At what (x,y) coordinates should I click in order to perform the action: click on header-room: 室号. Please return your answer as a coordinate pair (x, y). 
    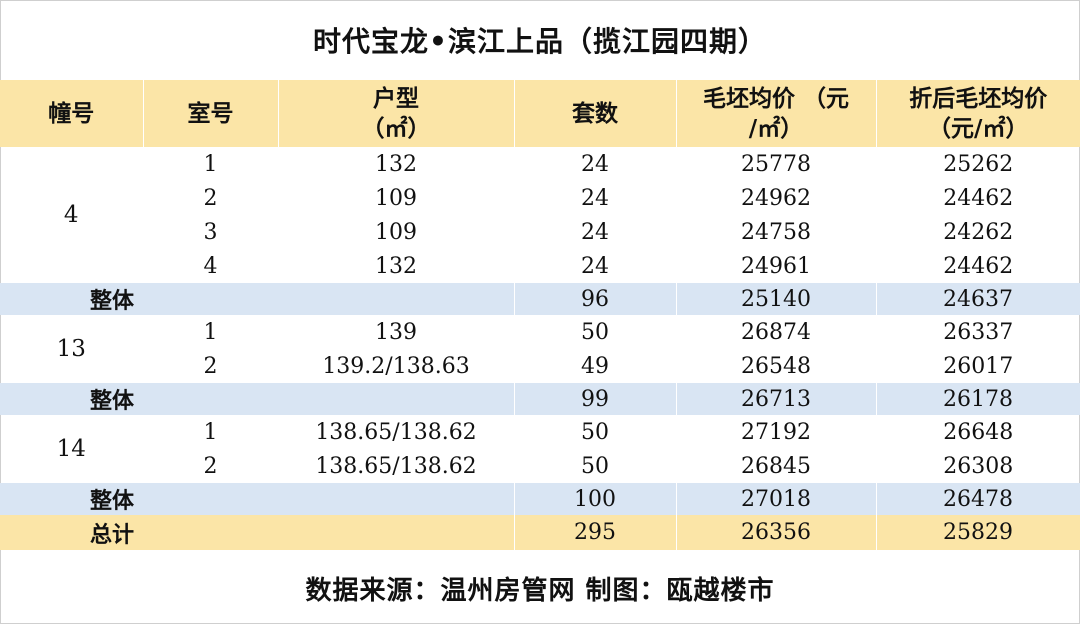
    Looking at the image, I should click on (211, 113).